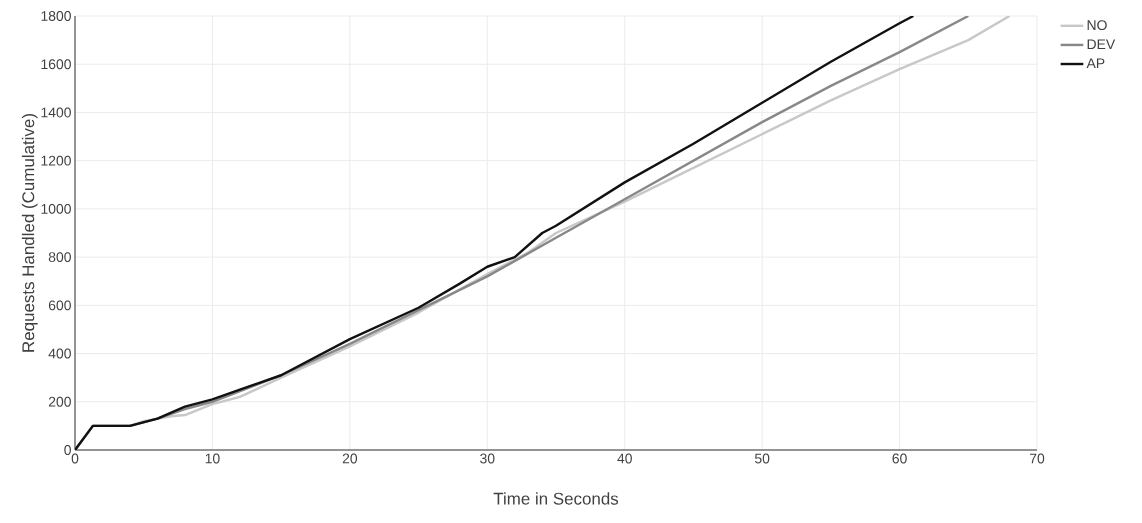  Describe the element at coordinates (556, 498) in the screenshot. I see `x-axis-title: Time in Seconds` at that location.